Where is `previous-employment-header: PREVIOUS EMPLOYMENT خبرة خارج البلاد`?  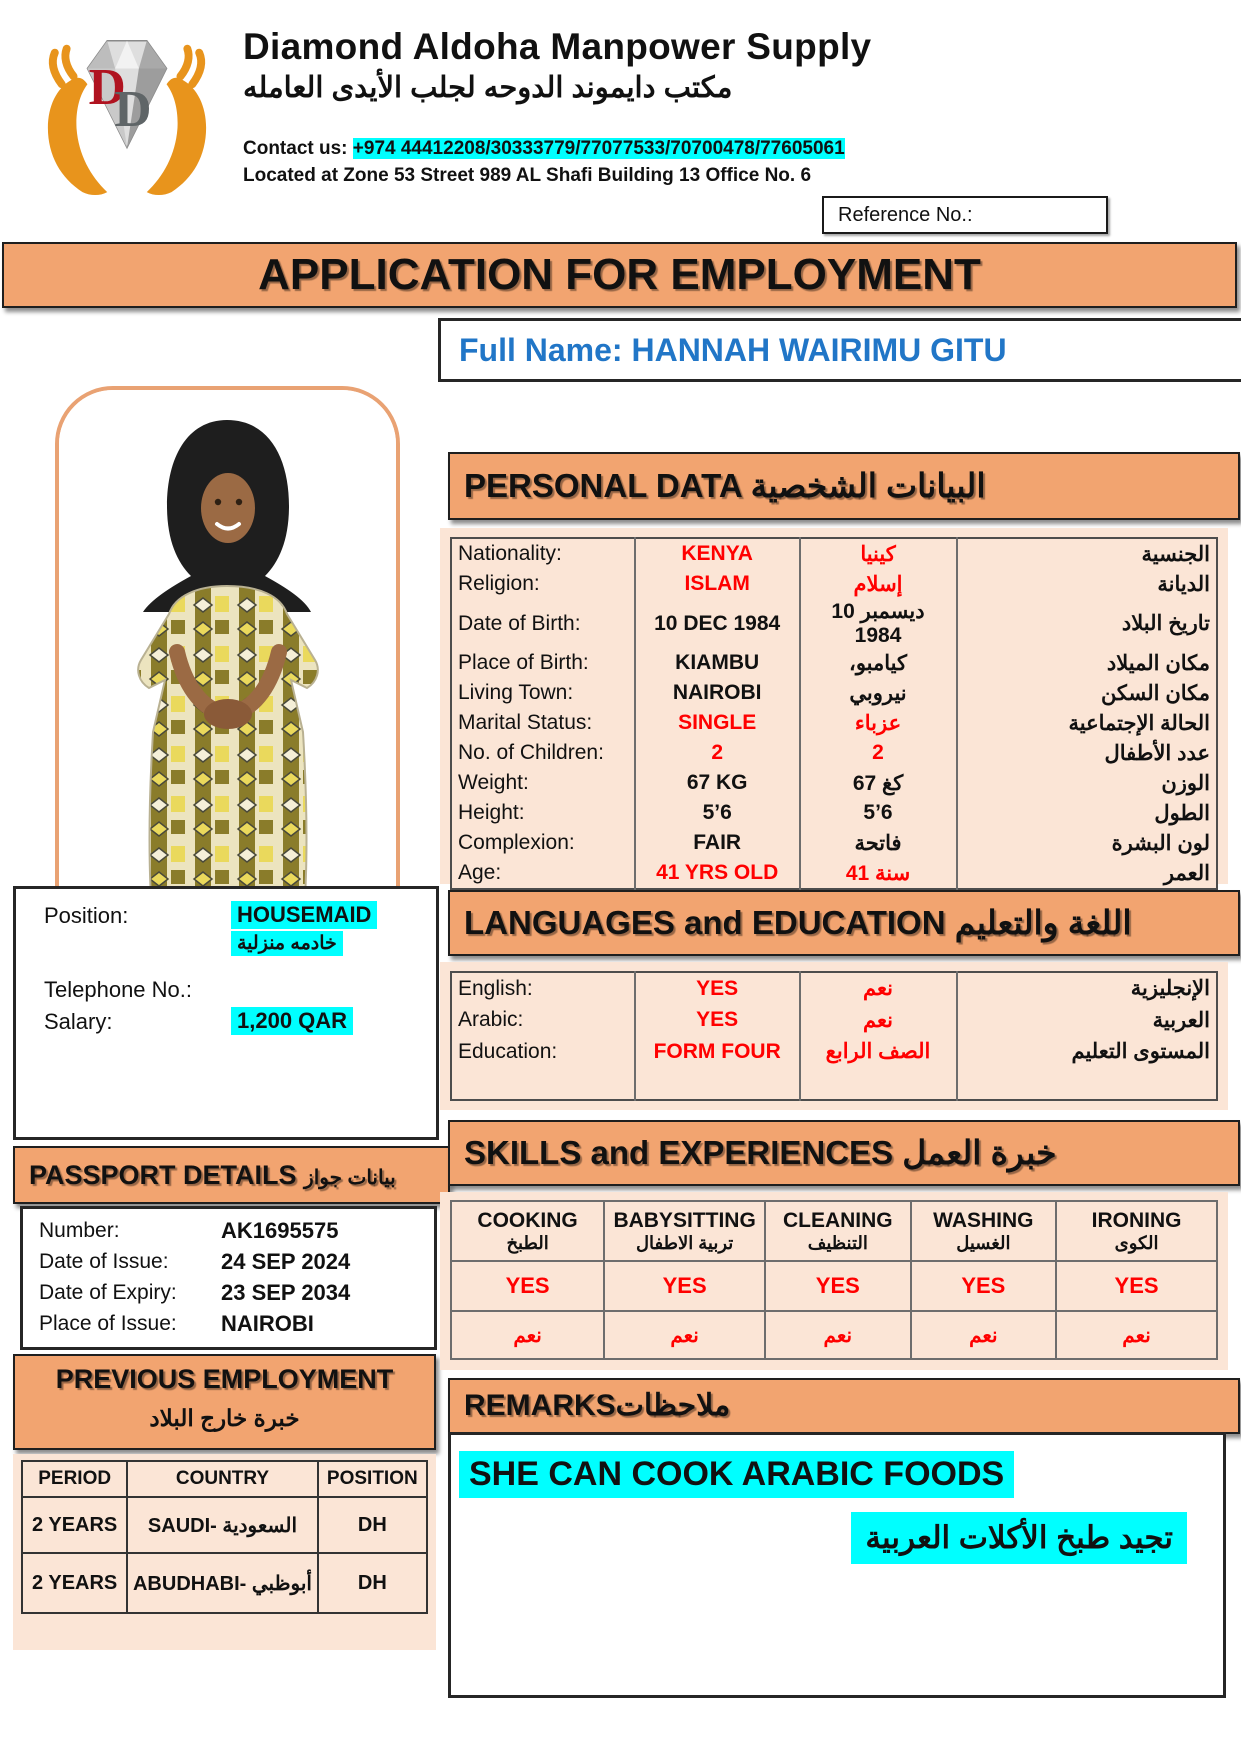
previous-employment-header: PREVIOUS EMPLOYMENT خبرة خارج البلاد is located at coordinates (224, 1402).